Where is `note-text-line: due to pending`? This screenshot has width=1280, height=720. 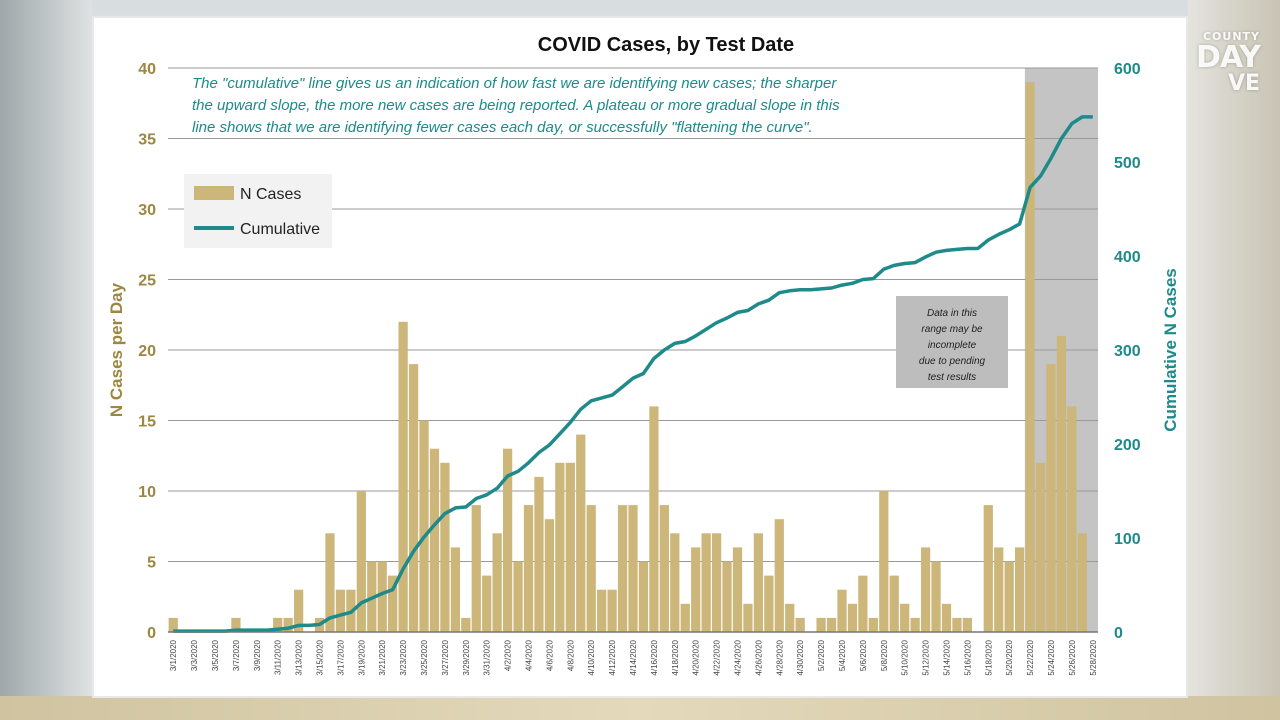
note-text-line: due to pending is located at coordinates (952, 361).